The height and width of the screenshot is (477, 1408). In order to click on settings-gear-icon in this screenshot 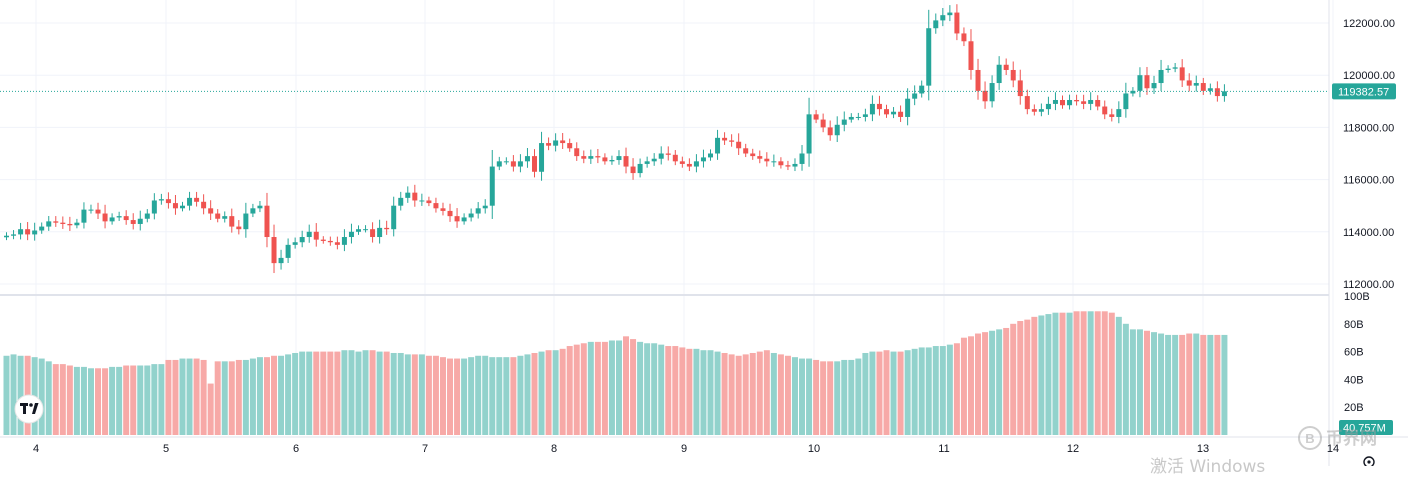, I will do `click(1369, 462)`.